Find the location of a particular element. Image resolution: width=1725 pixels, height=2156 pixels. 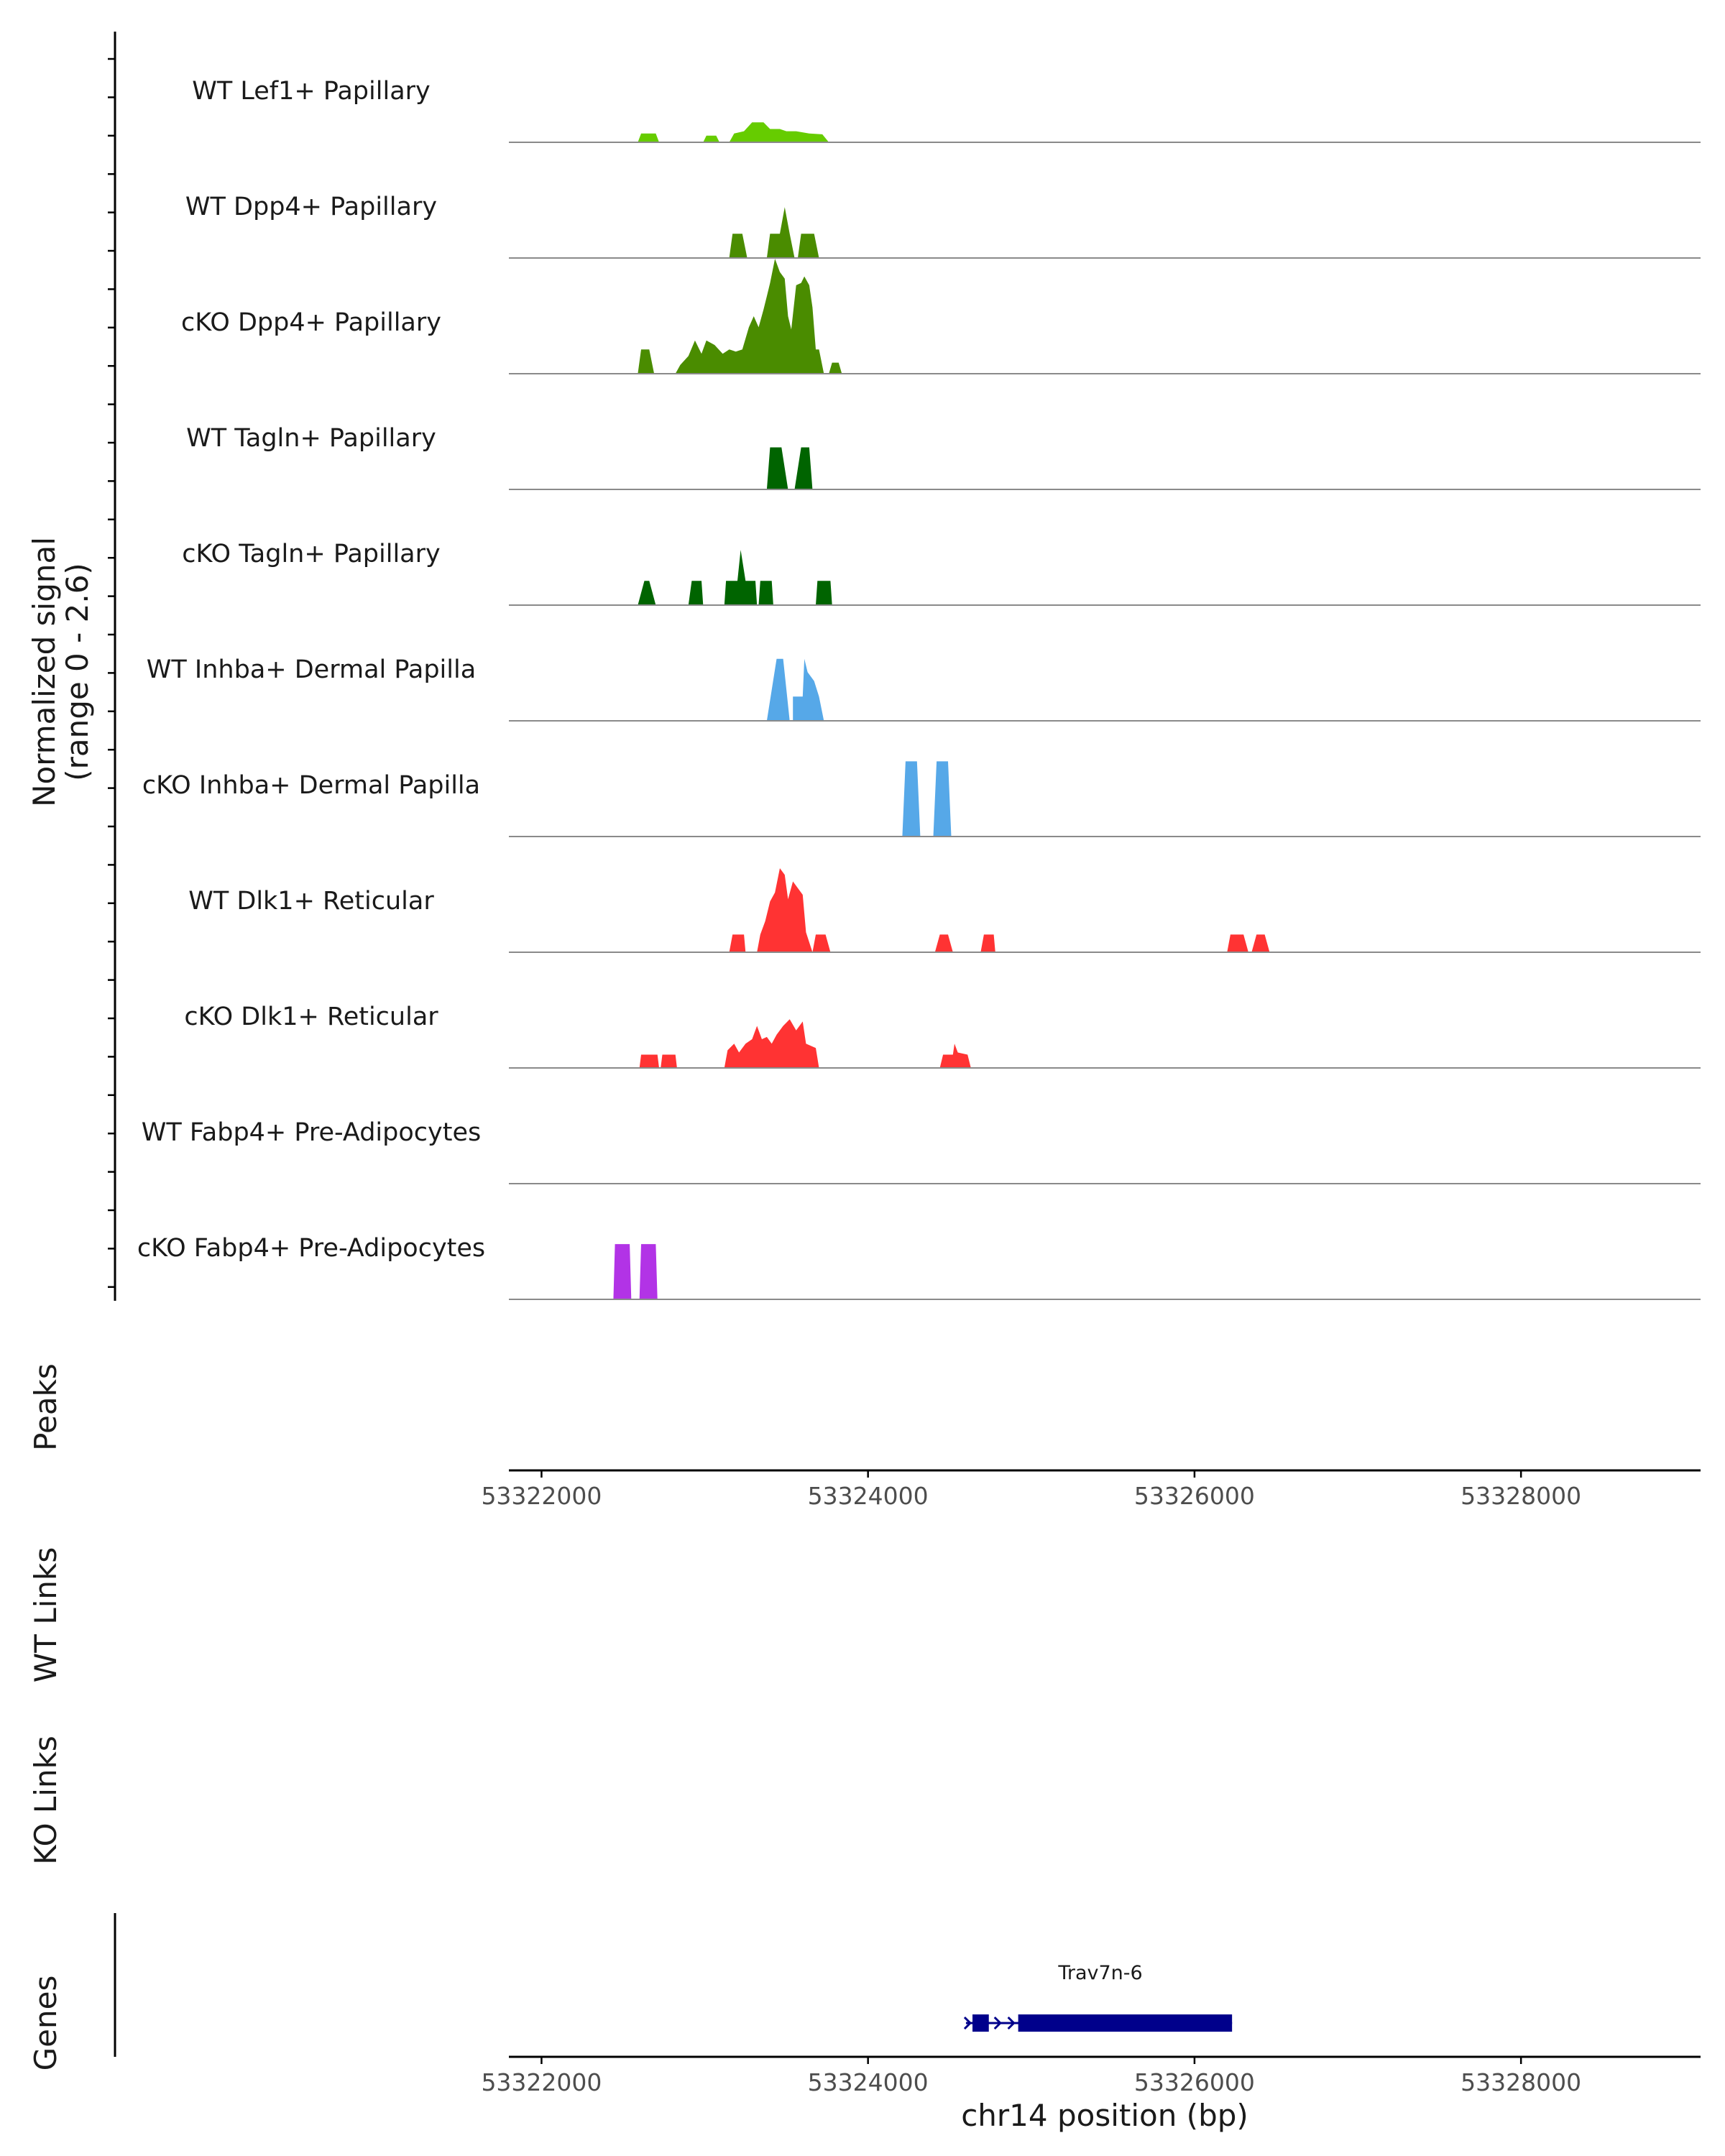

y-axis-title-line1: Normalized signal is located at coordinates (44, 672).